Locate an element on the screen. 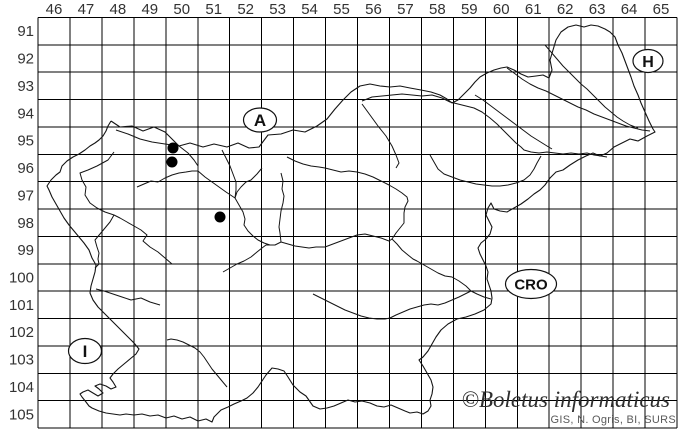 This screenshot has width=680, height=436. row-label: 98 is located at coordinates (25, 223).